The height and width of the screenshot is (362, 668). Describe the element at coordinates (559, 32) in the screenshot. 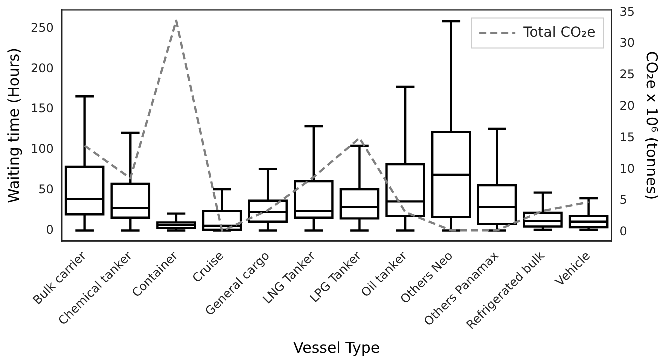

I see `legend-label: Total CO₂e` at that location.